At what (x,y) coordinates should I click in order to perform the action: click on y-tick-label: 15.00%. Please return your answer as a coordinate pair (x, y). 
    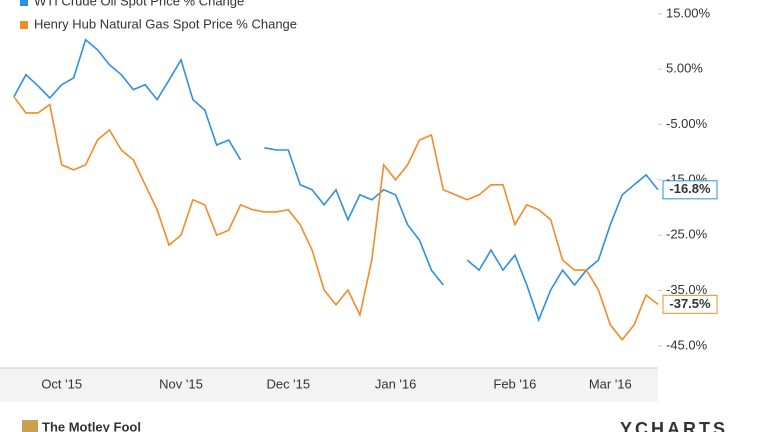
    Looking at the image, I should click on (688, 12).